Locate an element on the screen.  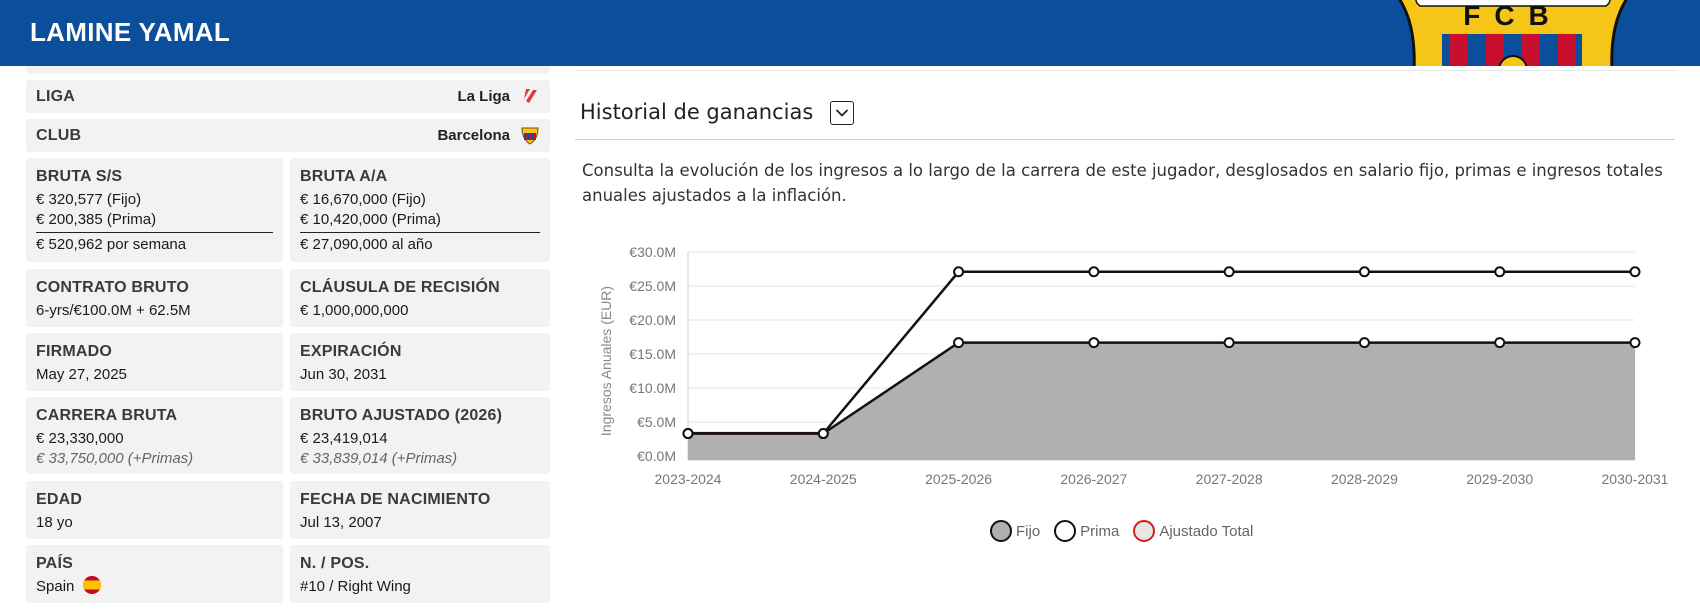
stat-expiracion: EXPIRACIÓN Jun 30, 2031 is located at coordinates (420, 362).